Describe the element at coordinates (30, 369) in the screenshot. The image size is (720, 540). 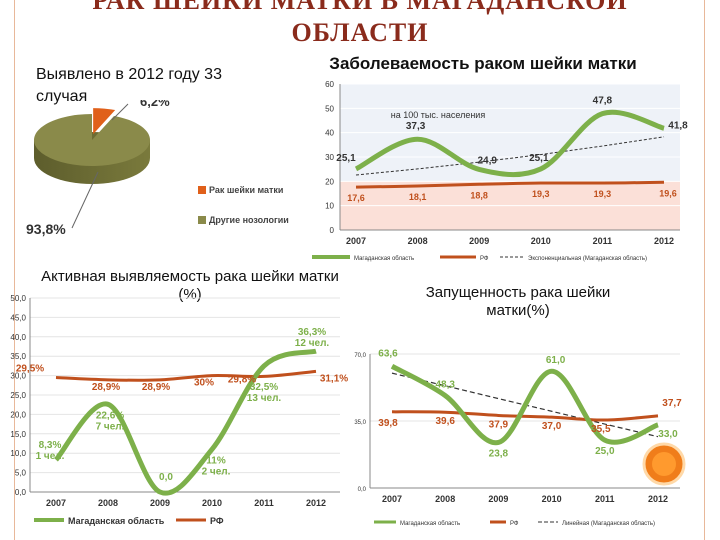
I see `active-rf-label: 29,5%` at that location.